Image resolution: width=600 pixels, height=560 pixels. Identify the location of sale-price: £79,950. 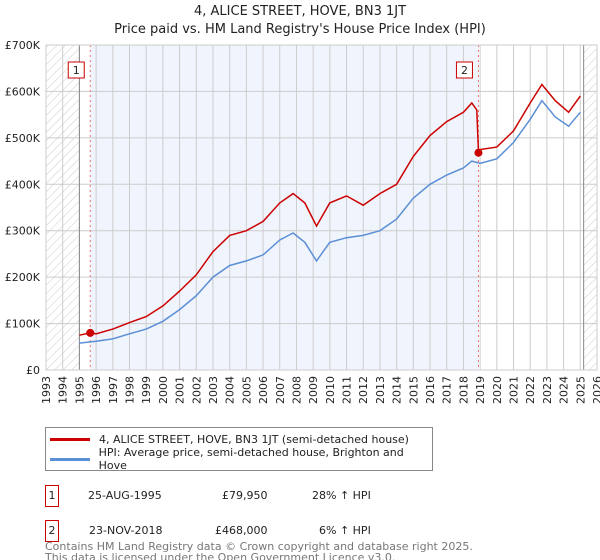
(245, 495).